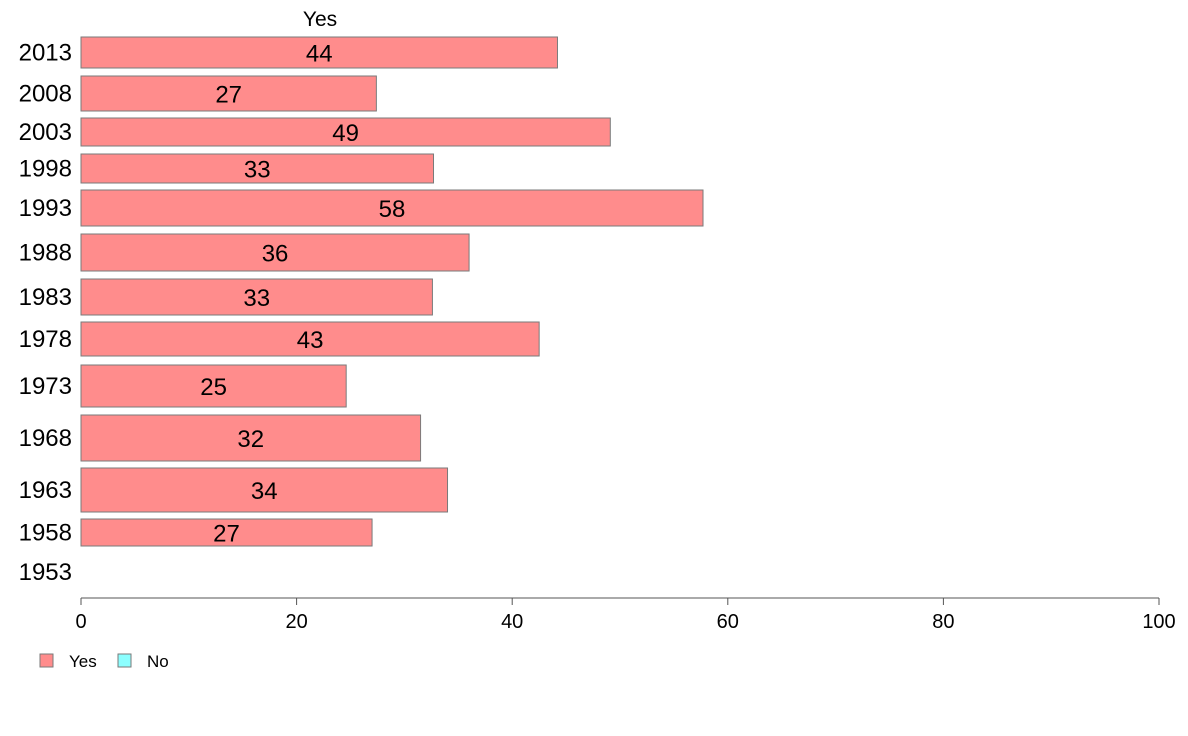 The height and width of the screenshot is (736, 1188). I want to click on value-labels: 44 27 49 33 58 36 33 43 25 32 34 27, so click(302, 294).